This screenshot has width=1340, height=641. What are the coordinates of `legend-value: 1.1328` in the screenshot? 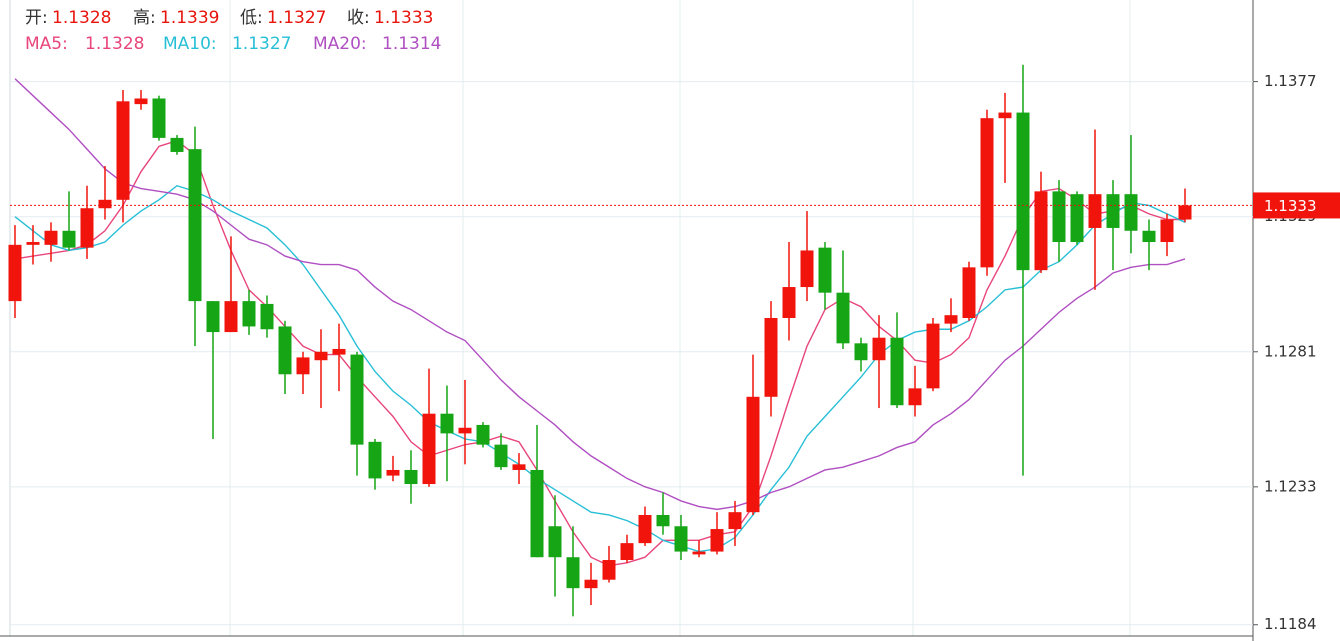 It's located at (114, 44).